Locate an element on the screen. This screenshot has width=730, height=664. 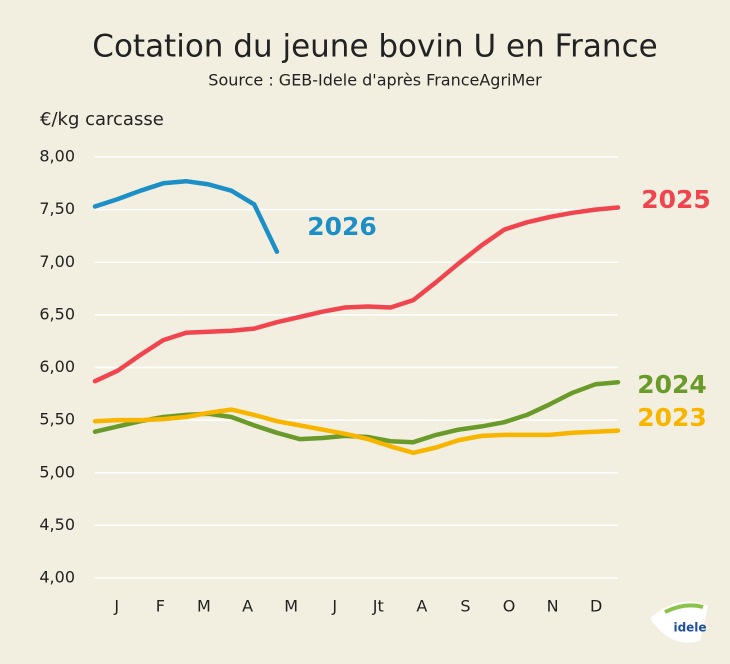
y-axis-label: €/kg carcasse is located at coordinates (102, 119).